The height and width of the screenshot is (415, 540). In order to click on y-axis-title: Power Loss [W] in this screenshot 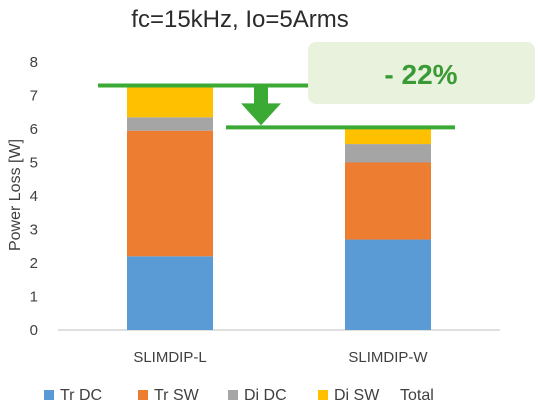, I will do `click(15, 195)`.